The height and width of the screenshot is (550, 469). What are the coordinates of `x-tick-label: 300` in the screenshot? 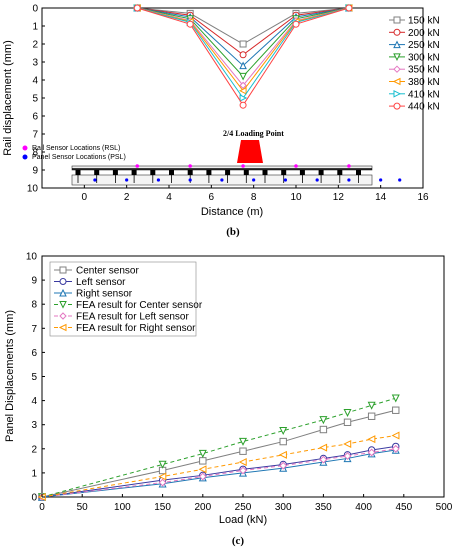 It's located at (283, 507).